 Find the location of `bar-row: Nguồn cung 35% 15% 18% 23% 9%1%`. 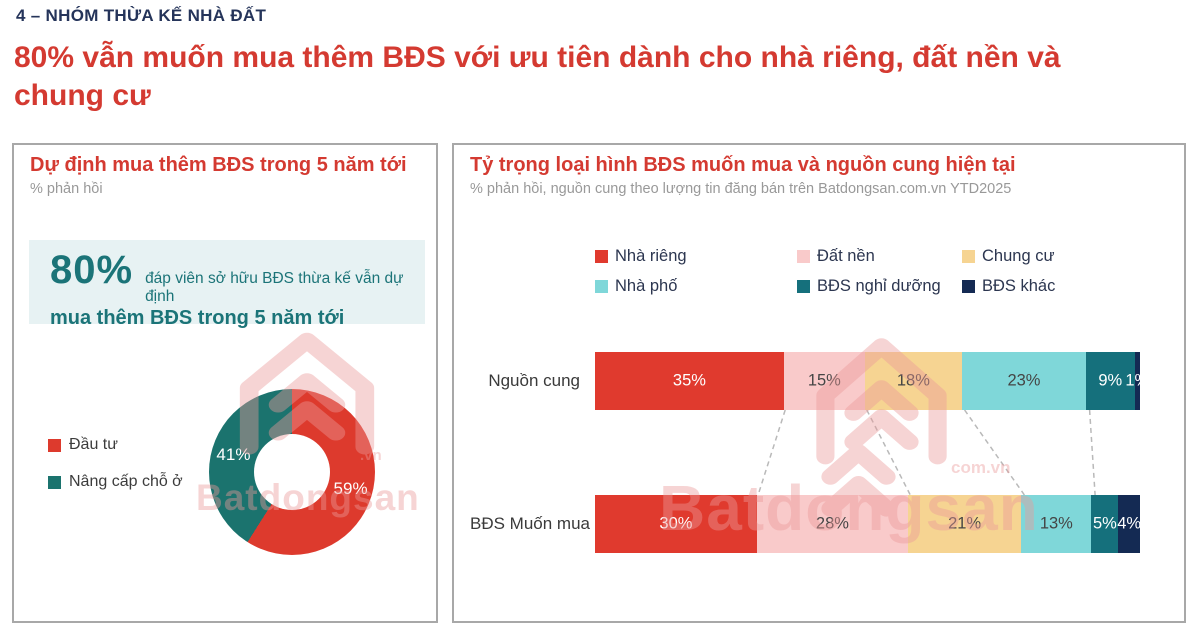

bar-row: Nguồn cung 35% 15% 18% 23% 9%1% is located at coordinates (805, 381).